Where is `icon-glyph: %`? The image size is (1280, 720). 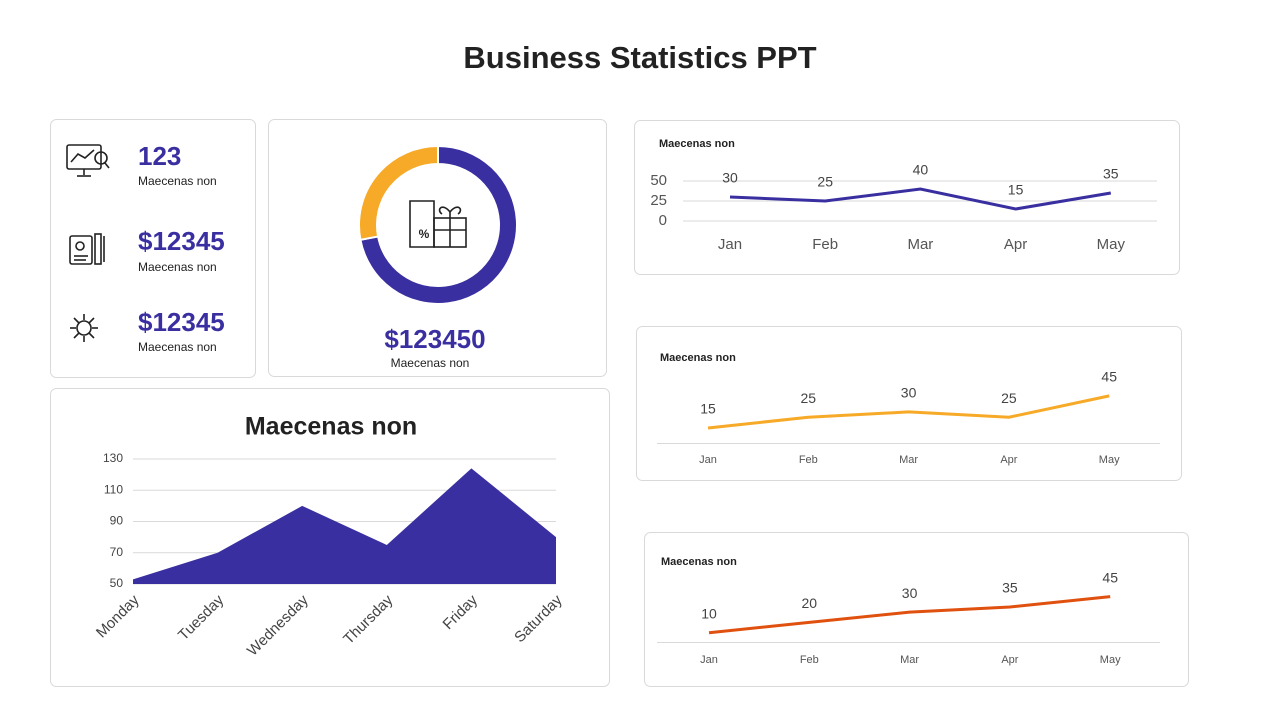 icon-glyph: % is located at coordinates (424, 234).